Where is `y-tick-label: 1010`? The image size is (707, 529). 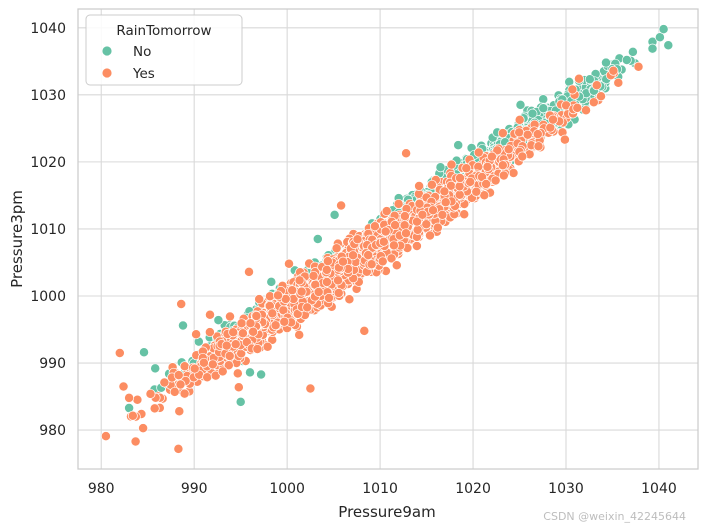
y-tick-label: 1010 is located at coordinates (48, 230).